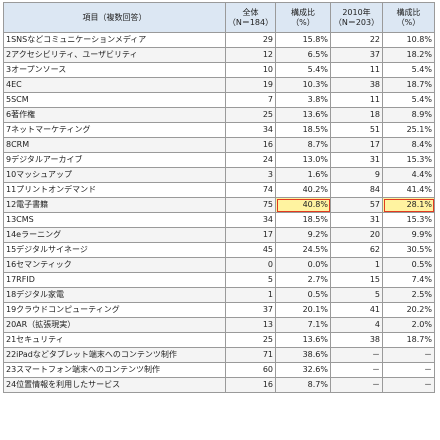 This screenshot has width=440, height=440. I want to click on row-label: 20AR（拡張現実）, so click(114, 325).